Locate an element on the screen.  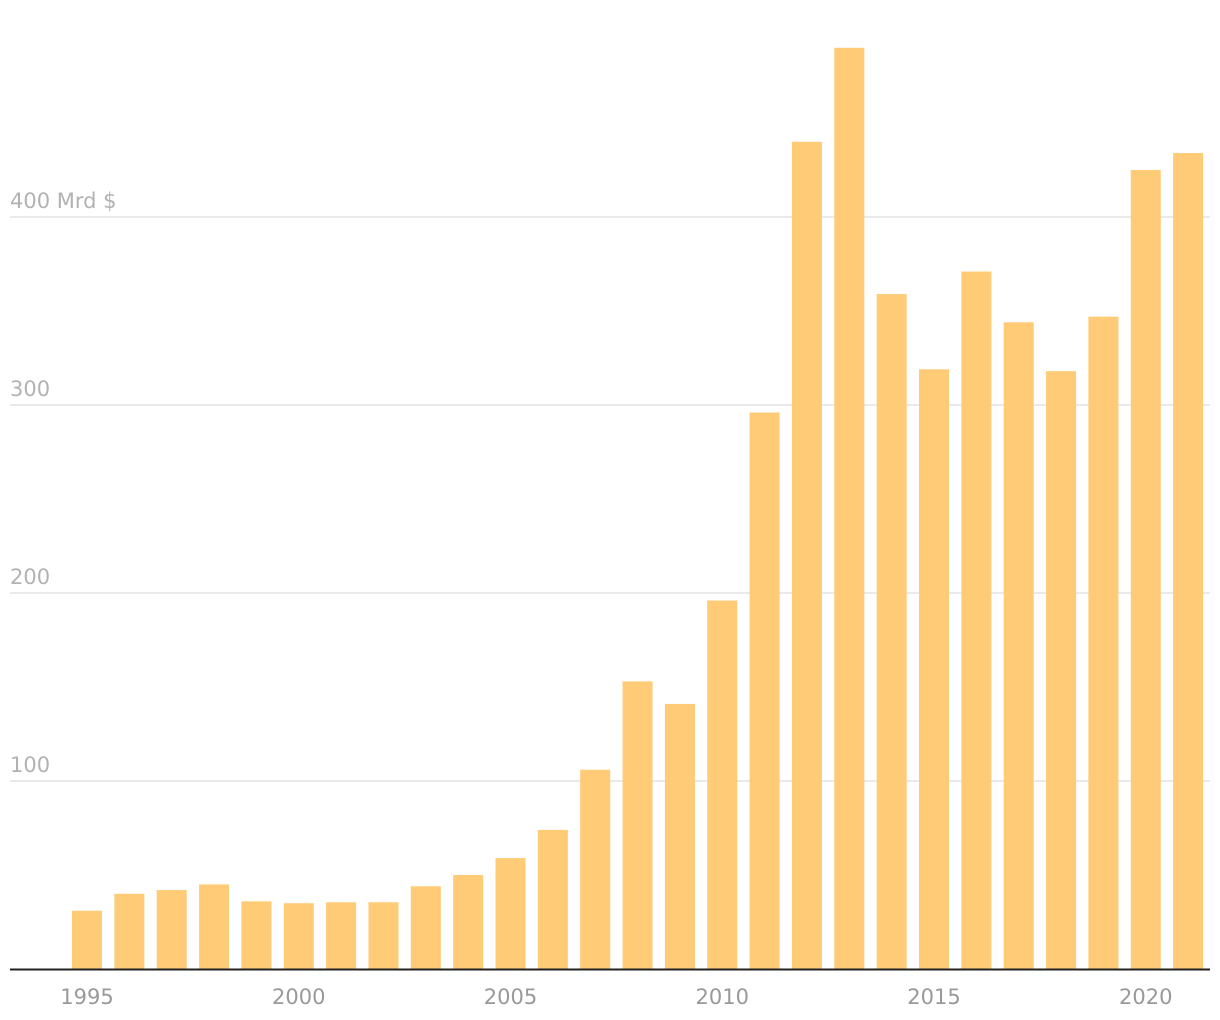
bar-2019 is located at coordinates (1103, 642).